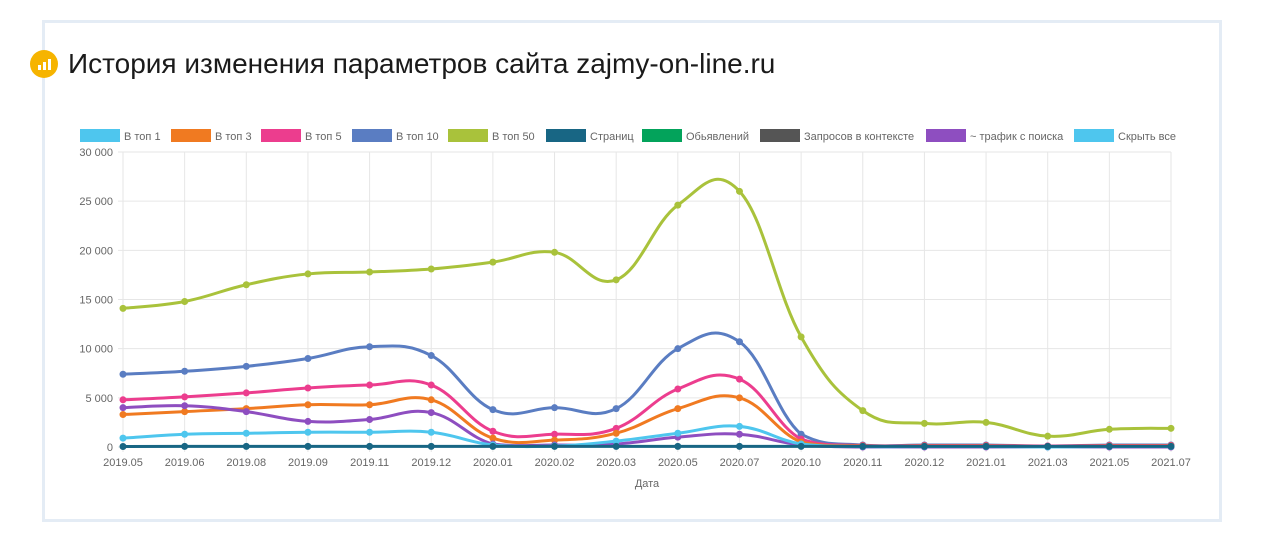 This screenshot has width=1280, height=544. I want to click on legend-item-label: Страниц, so click(612, 137).